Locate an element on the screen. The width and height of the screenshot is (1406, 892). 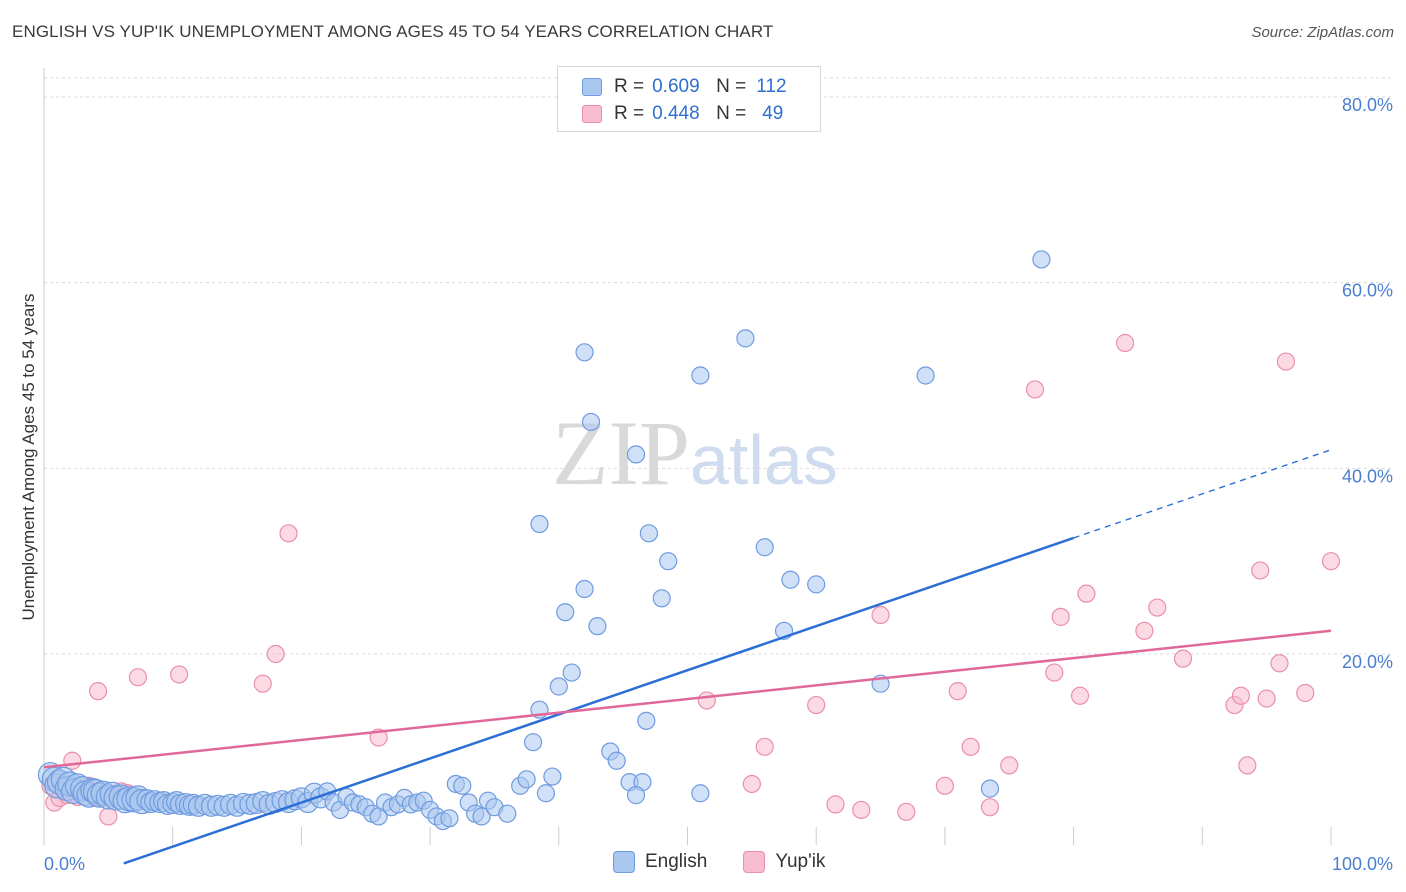
bottom-legend-swatch-yupik is located at coordinates (754, 862).